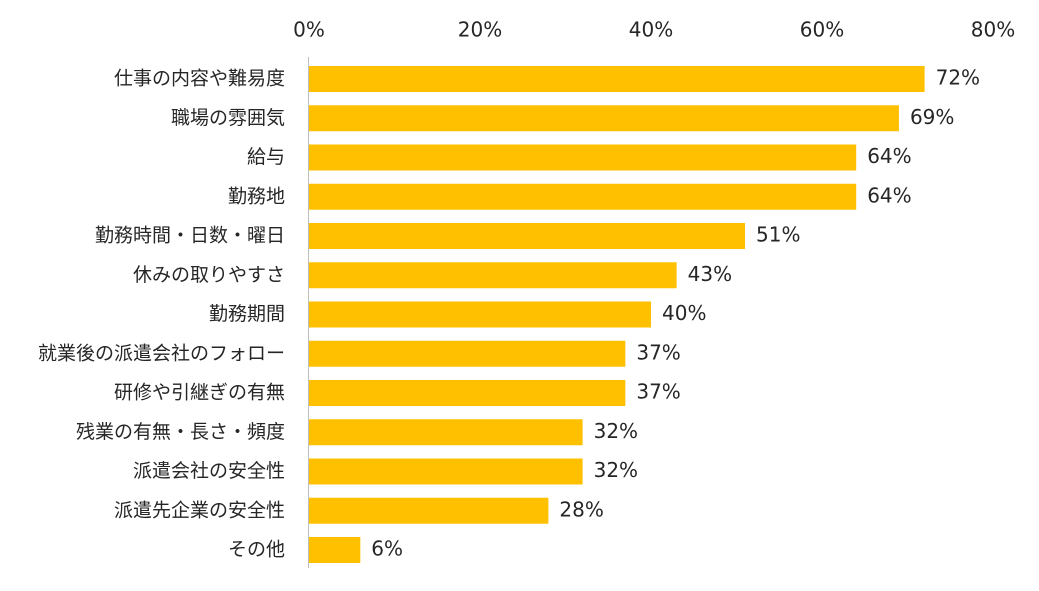 This screenshot has width=1039, height=591. What do you see at coordinates (993, 30) in the screenshot?
I see `x-tick-label-80: 80%` at bounding box center [993, 30].